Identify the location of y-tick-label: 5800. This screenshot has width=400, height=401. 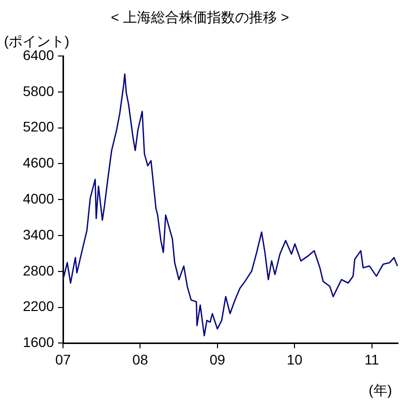
(38, 90).